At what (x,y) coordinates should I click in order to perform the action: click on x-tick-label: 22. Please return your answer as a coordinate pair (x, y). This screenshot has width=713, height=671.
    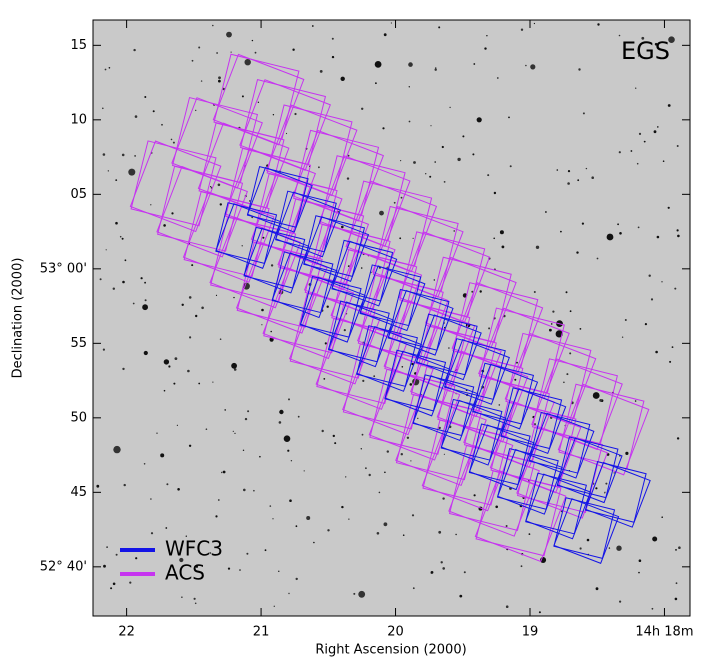
    Looking at the image, I should click on (126, 632).